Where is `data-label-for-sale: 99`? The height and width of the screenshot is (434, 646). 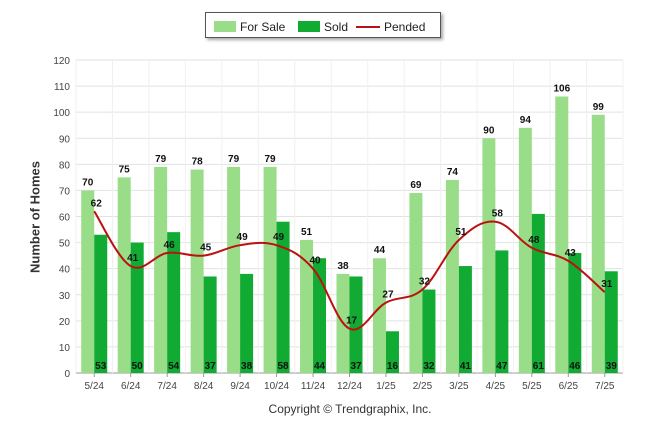 data-label-for-sale: 99 is located at coordinates (599, 107).